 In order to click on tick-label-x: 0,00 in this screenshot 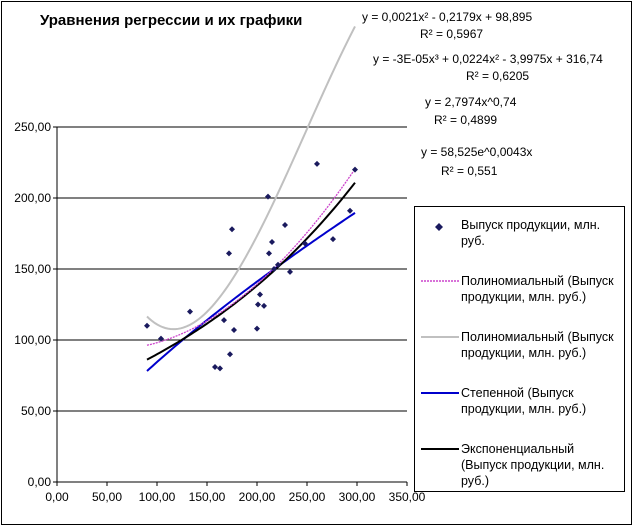, I will do `click(57, 497)`.